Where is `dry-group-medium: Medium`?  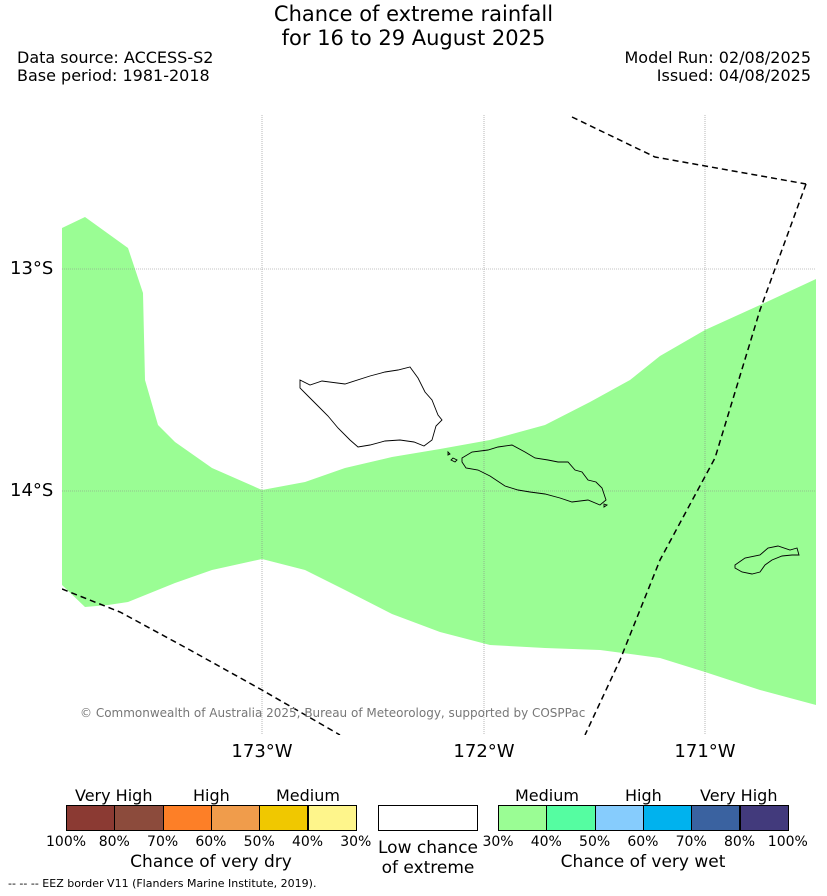
dry-group-medium: Medium is located at coordinates (308, 795).